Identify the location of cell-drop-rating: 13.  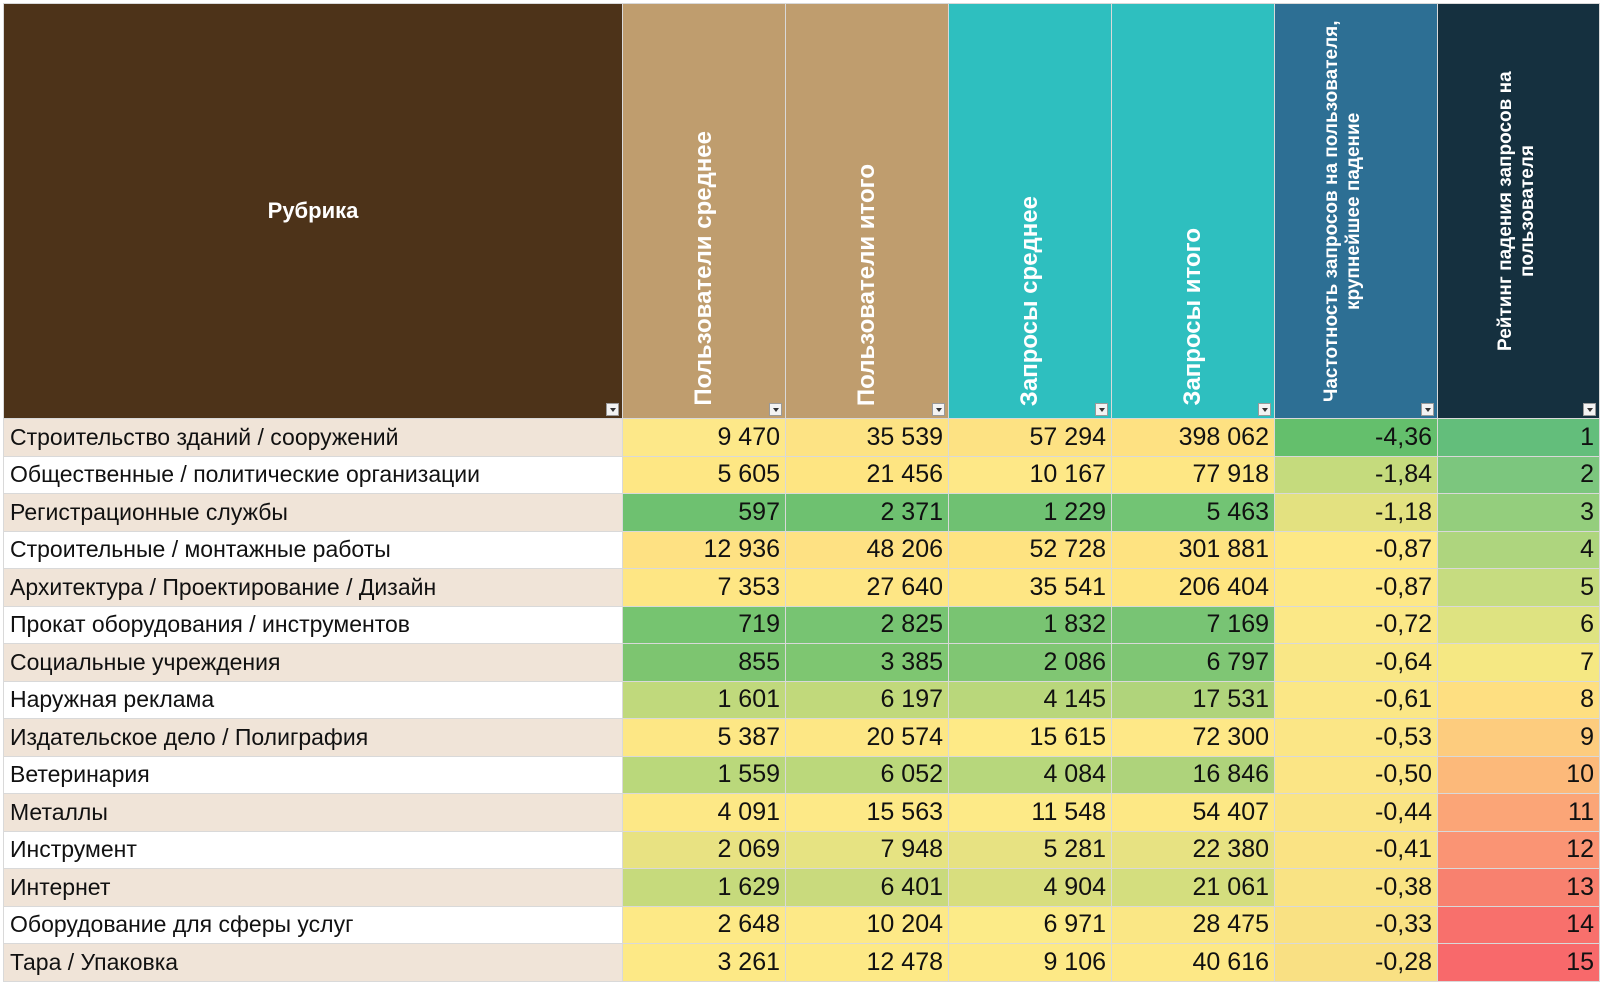
(1518, 887).